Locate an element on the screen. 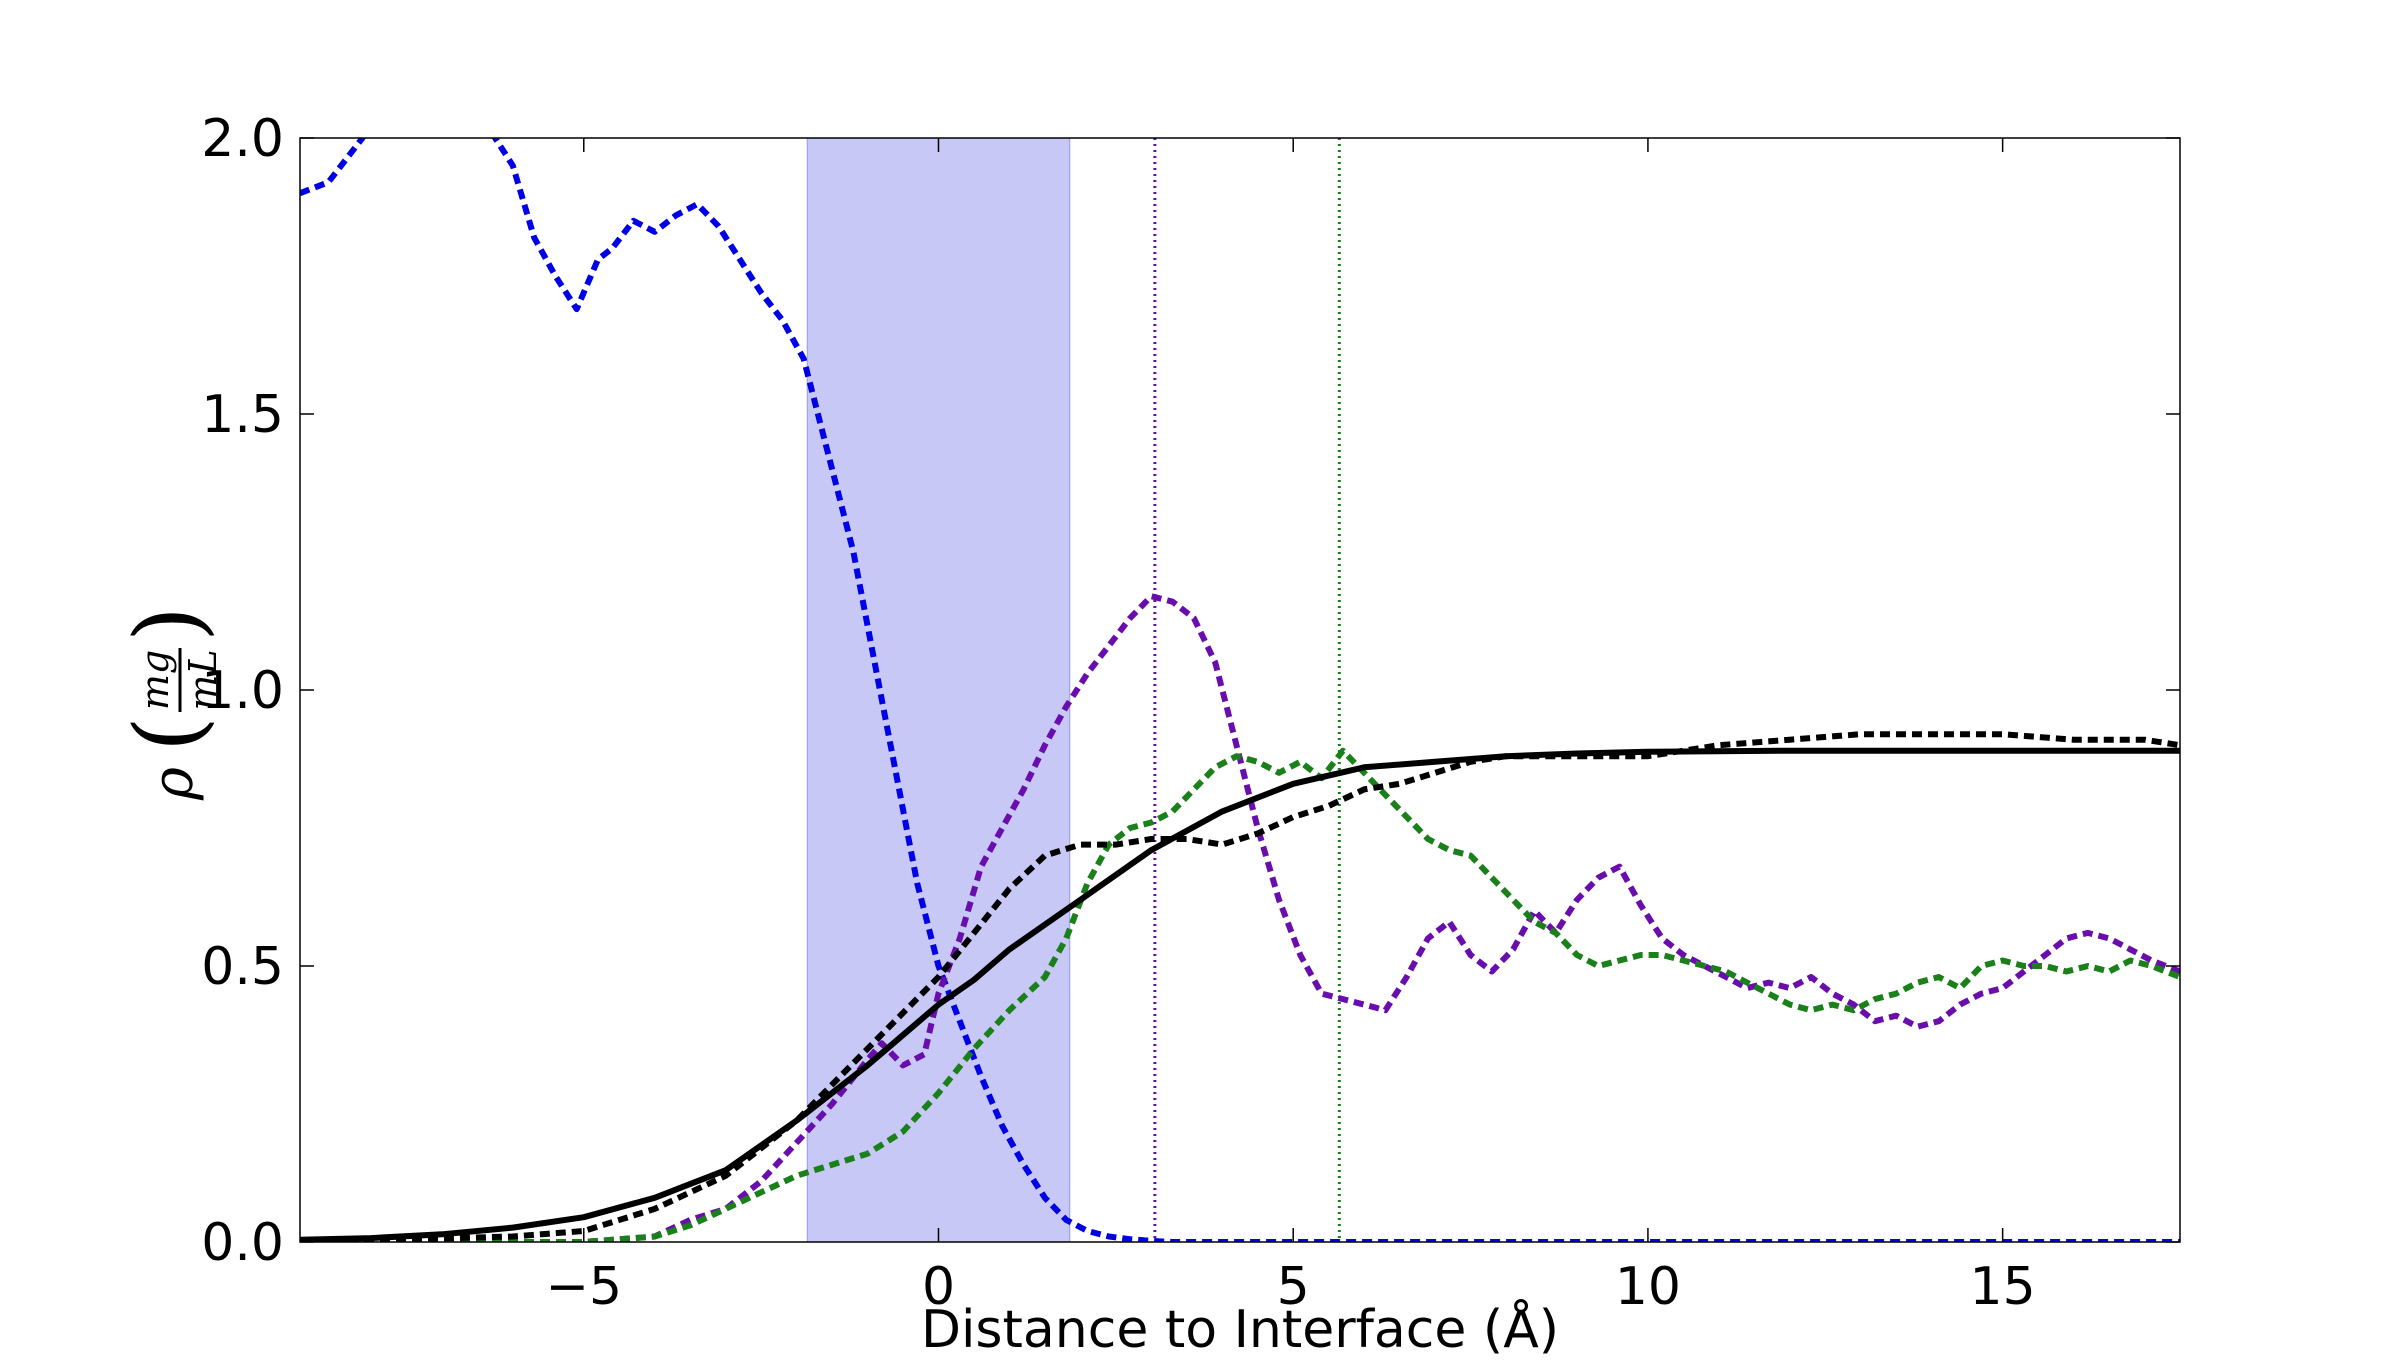  shaded-region-layer is located at coordinates (938, 690).